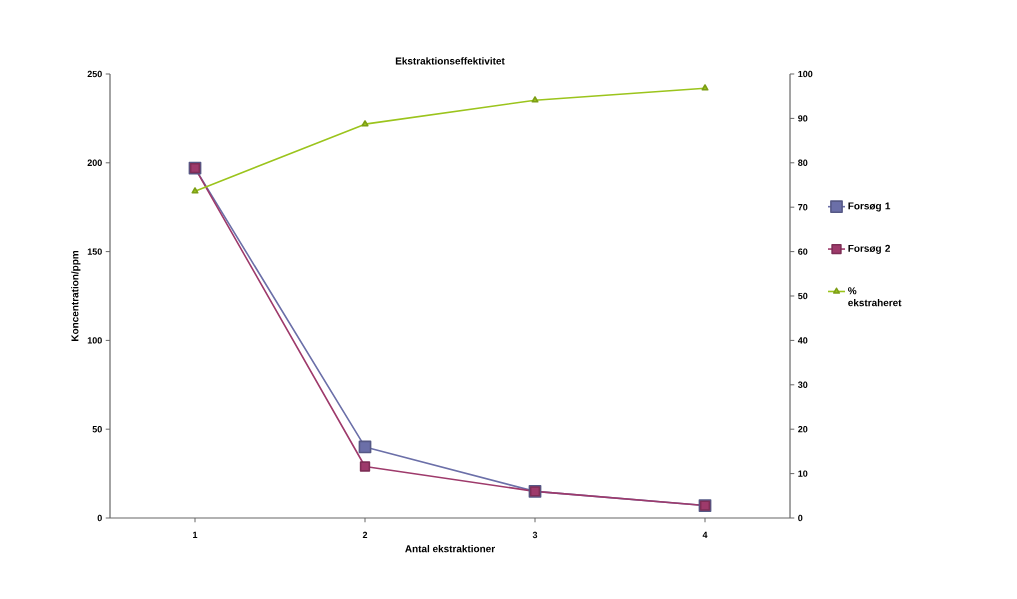 The height and width of the screenshot is (599, 1017). What do you see at coordinates (535, 535) in the screenshot?
I see `x-tick-label: 3` at bounding box center [535, 535].